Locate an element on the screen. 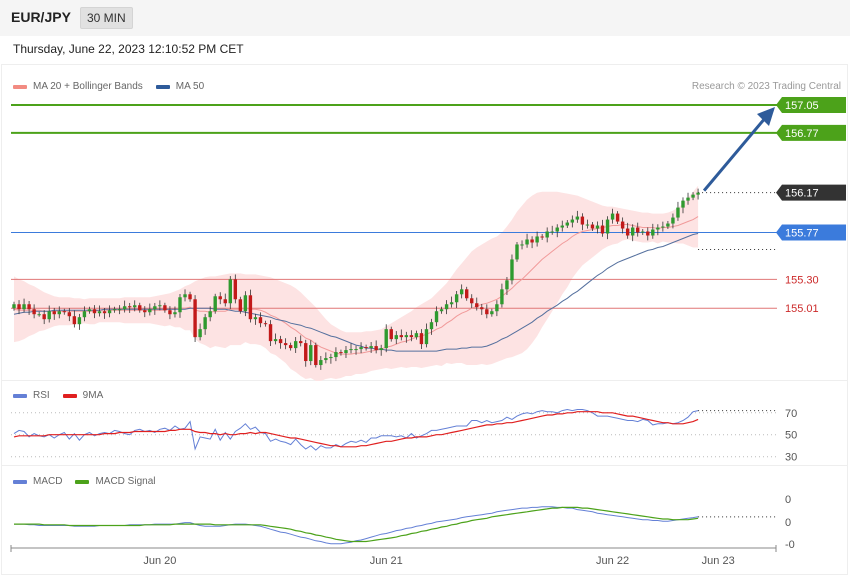 The width and height of the screenshot is (850, 576). rsi-tick-label: 50 is located at coordinates (791, 436).